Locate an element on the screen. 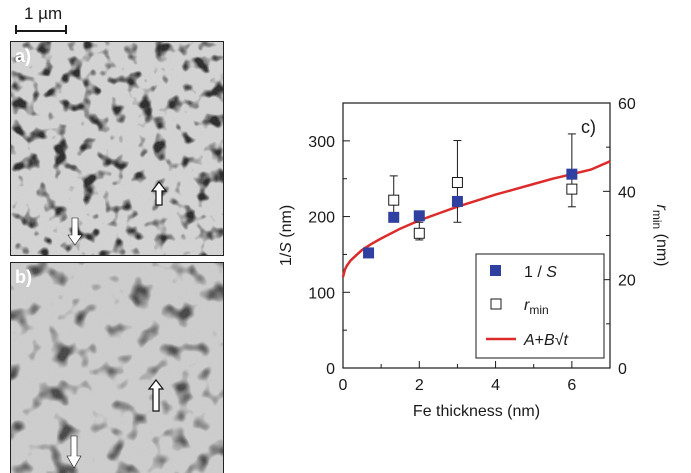  y-left-axis-label: 1/S (nm) is located at coordinates (286, 235).